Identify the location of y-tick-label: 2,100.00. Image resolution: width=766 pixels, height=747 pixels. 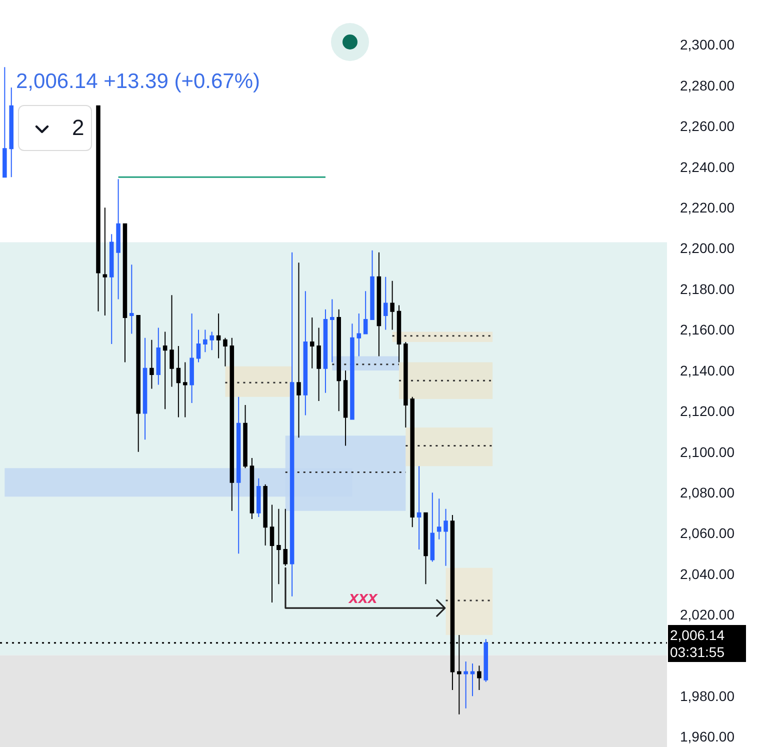
(707, 452).